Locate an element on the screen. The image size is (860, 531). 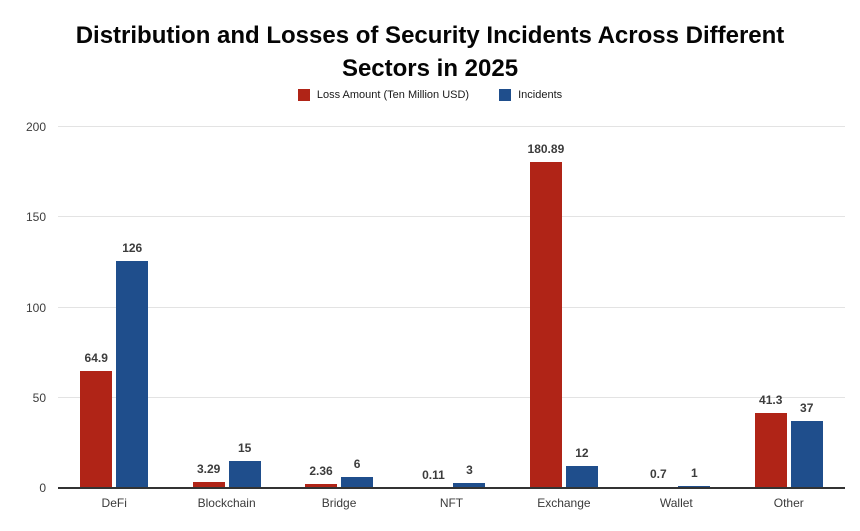
bar-blockchain-loss is located at coordinates (208, 485).